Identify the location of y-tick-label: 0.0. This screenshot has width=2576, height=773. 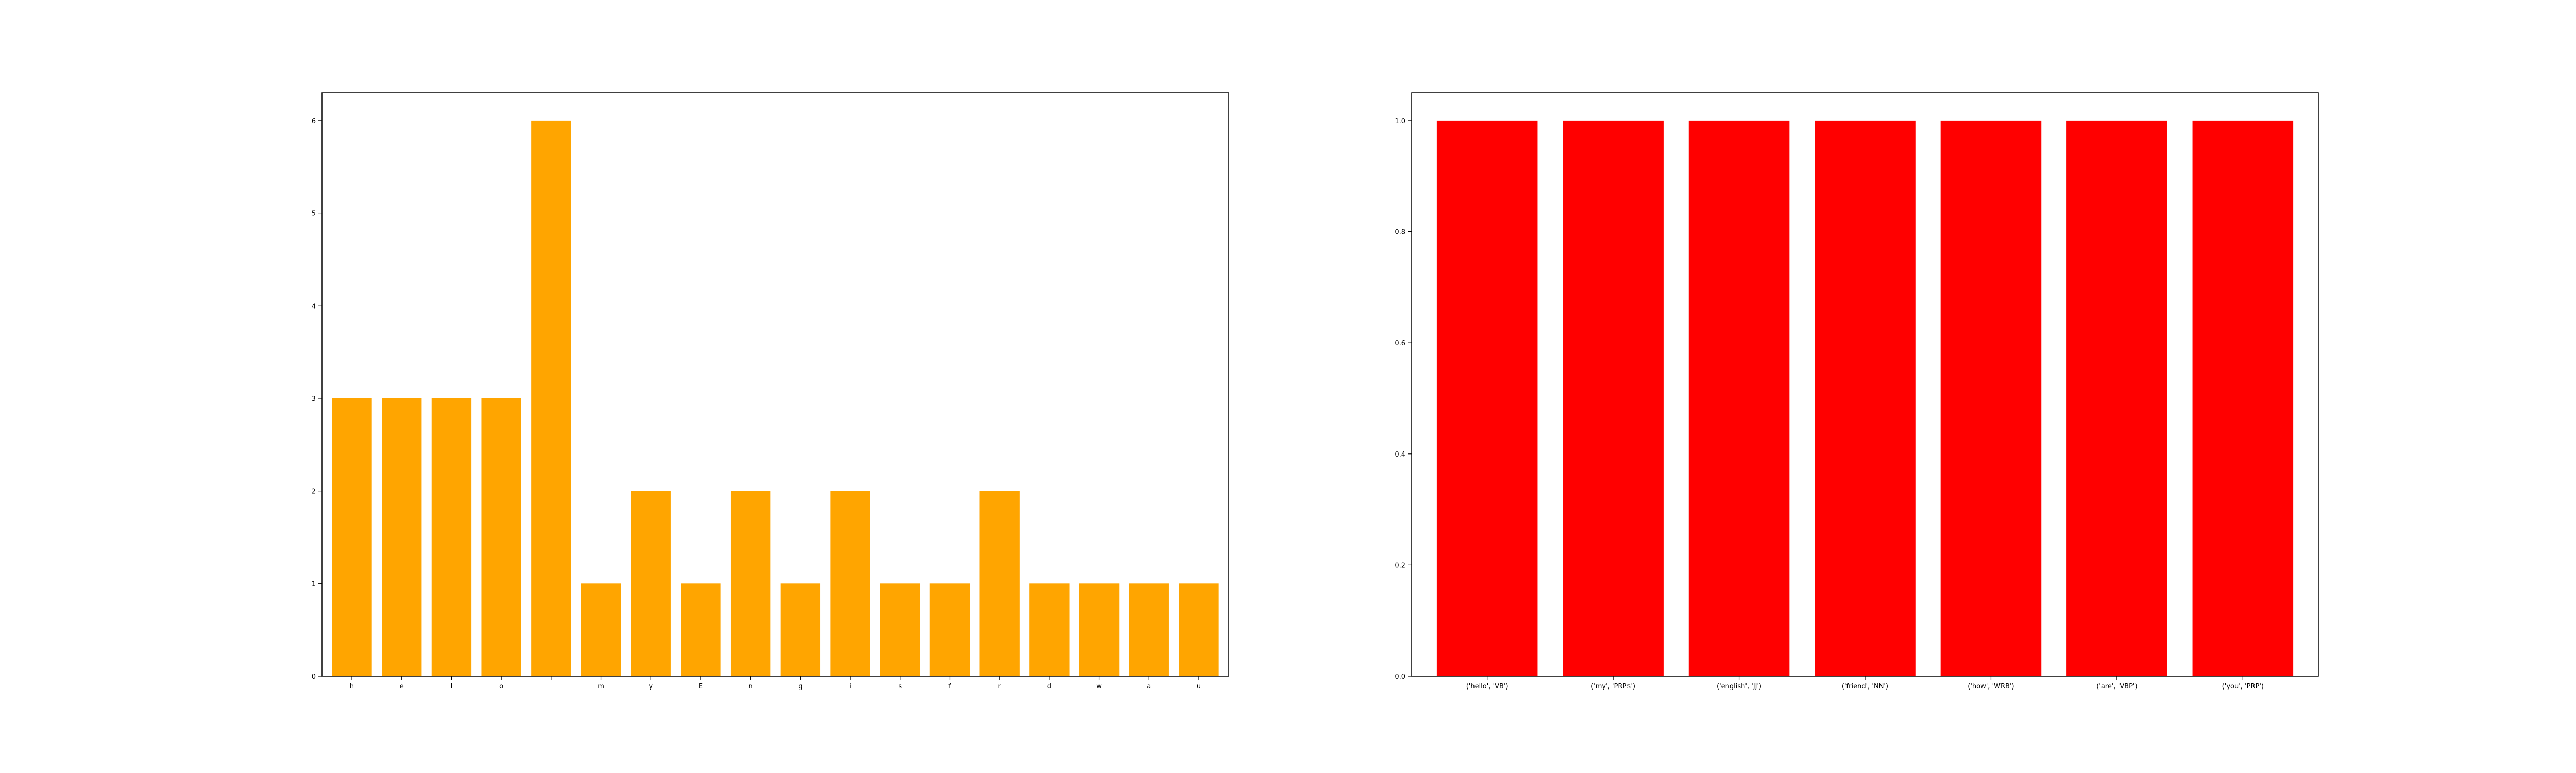
(1400, 677).